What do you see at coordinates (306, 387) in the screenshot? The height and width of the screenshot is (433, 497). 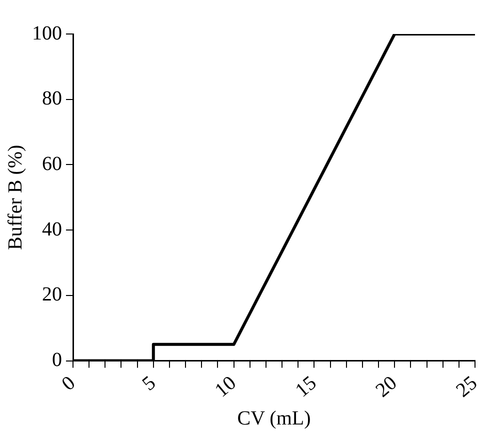 I see `x-tick-label: 15` at bounding box center [306, 387].